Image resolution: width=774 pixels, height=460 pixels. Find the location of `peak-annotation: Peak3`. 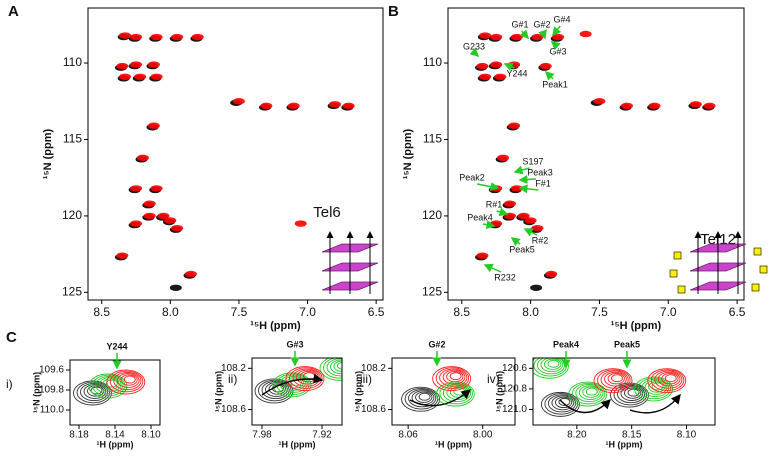

peak-annotation: Peak3 is located at coordinates (540, 172).